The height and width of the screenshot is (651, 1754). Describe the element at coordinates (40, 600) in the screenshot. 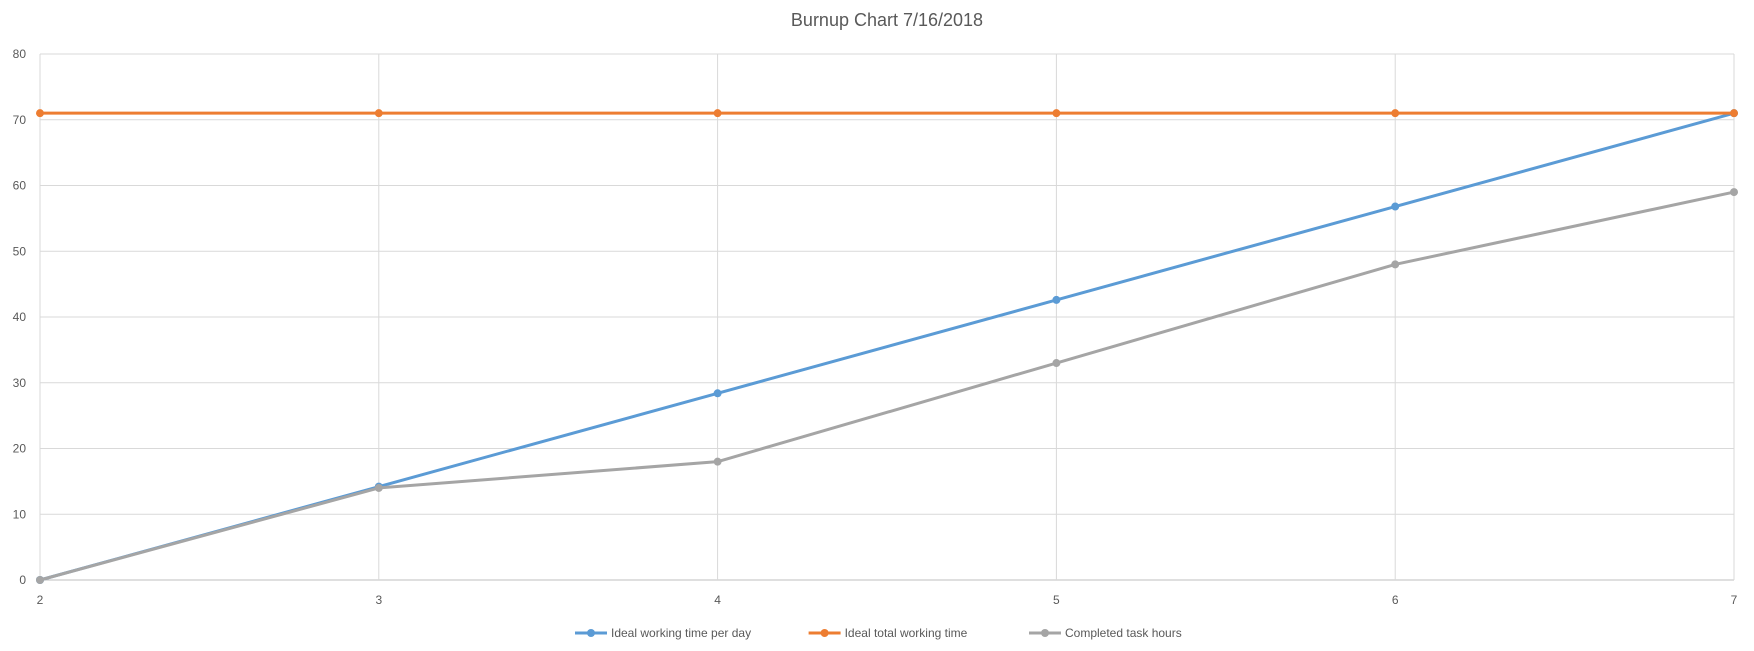

I see `x-tick-label: 2` at that location.